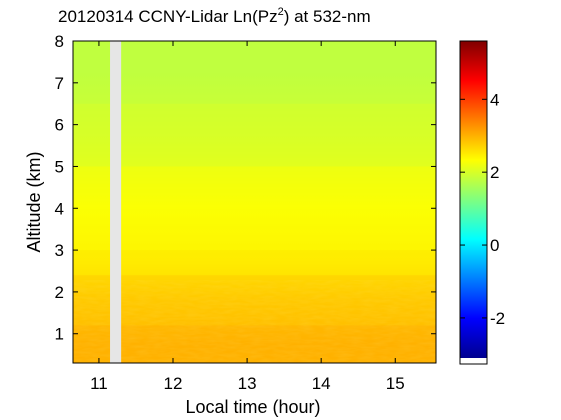  Describe the element at coordinates (321, 383) in the screenshot. I see `x-tick-label: 14` at that location.